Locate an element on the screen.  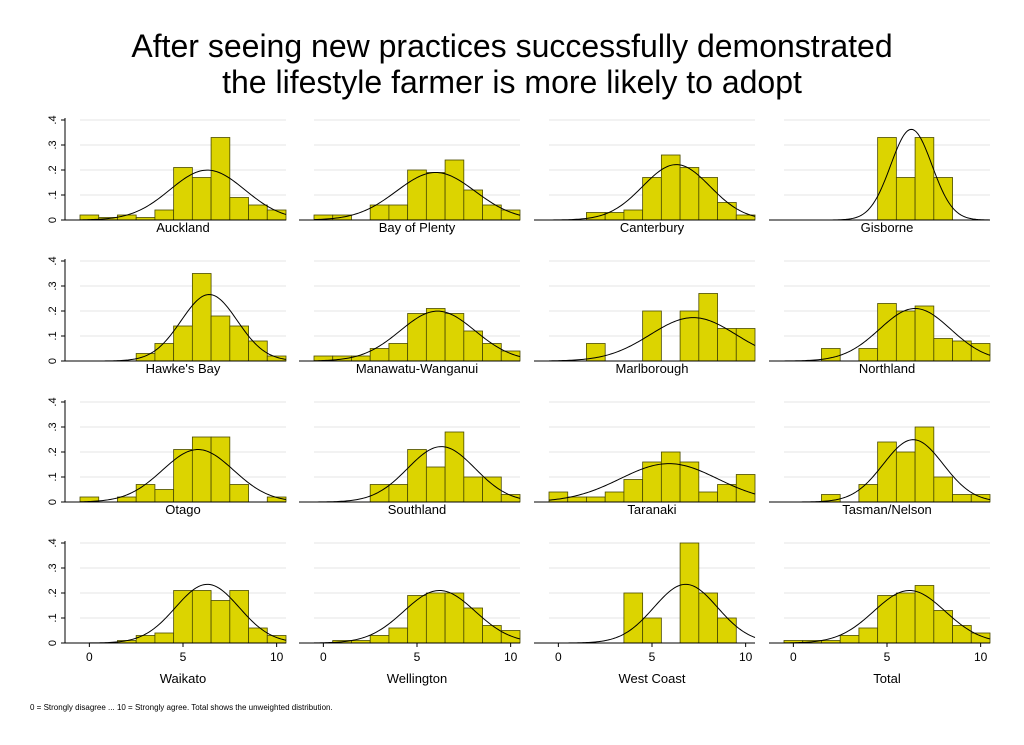
histogram-panel: Gisborne is located at coordinates (880, 177).